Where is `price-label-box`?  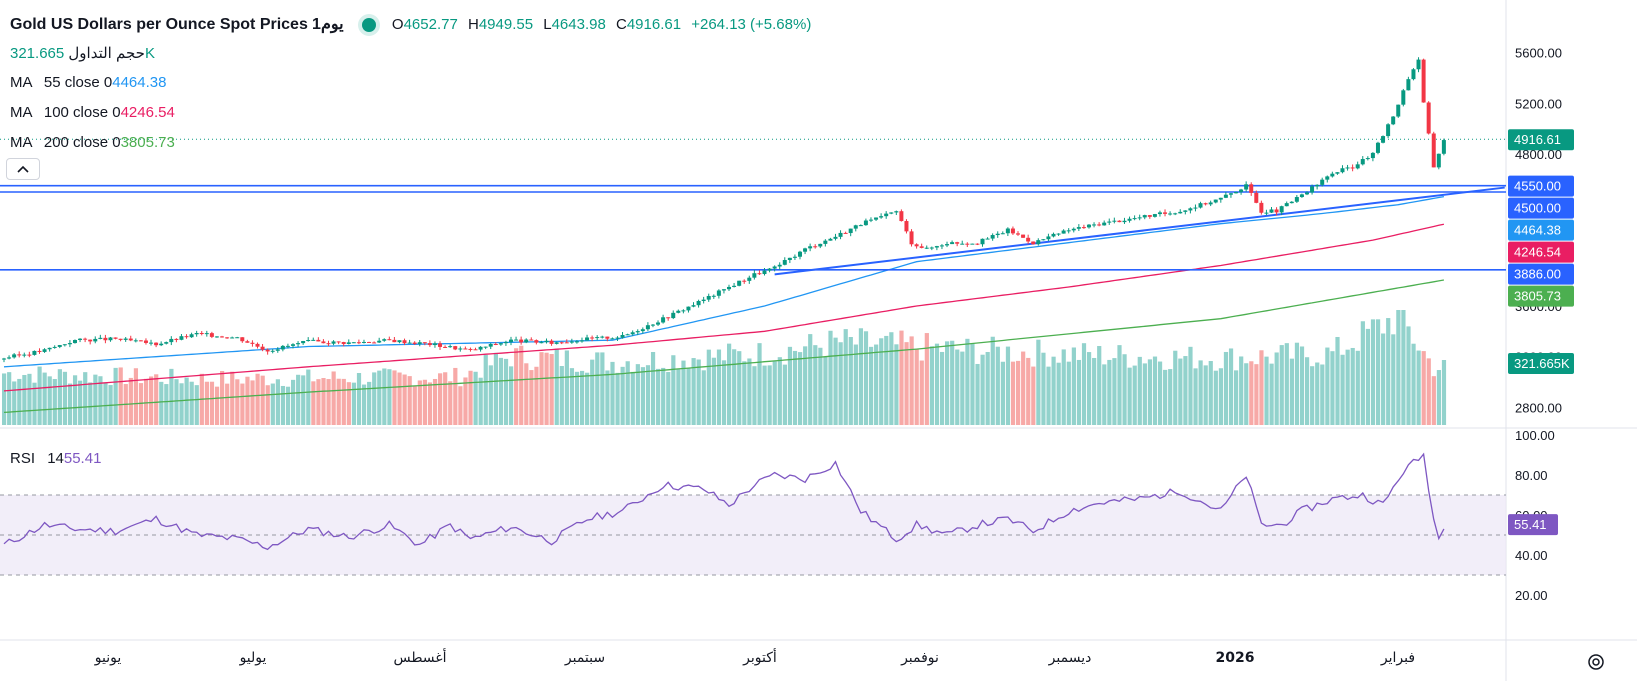
price-label-box is located at coordinates (1541, 186).